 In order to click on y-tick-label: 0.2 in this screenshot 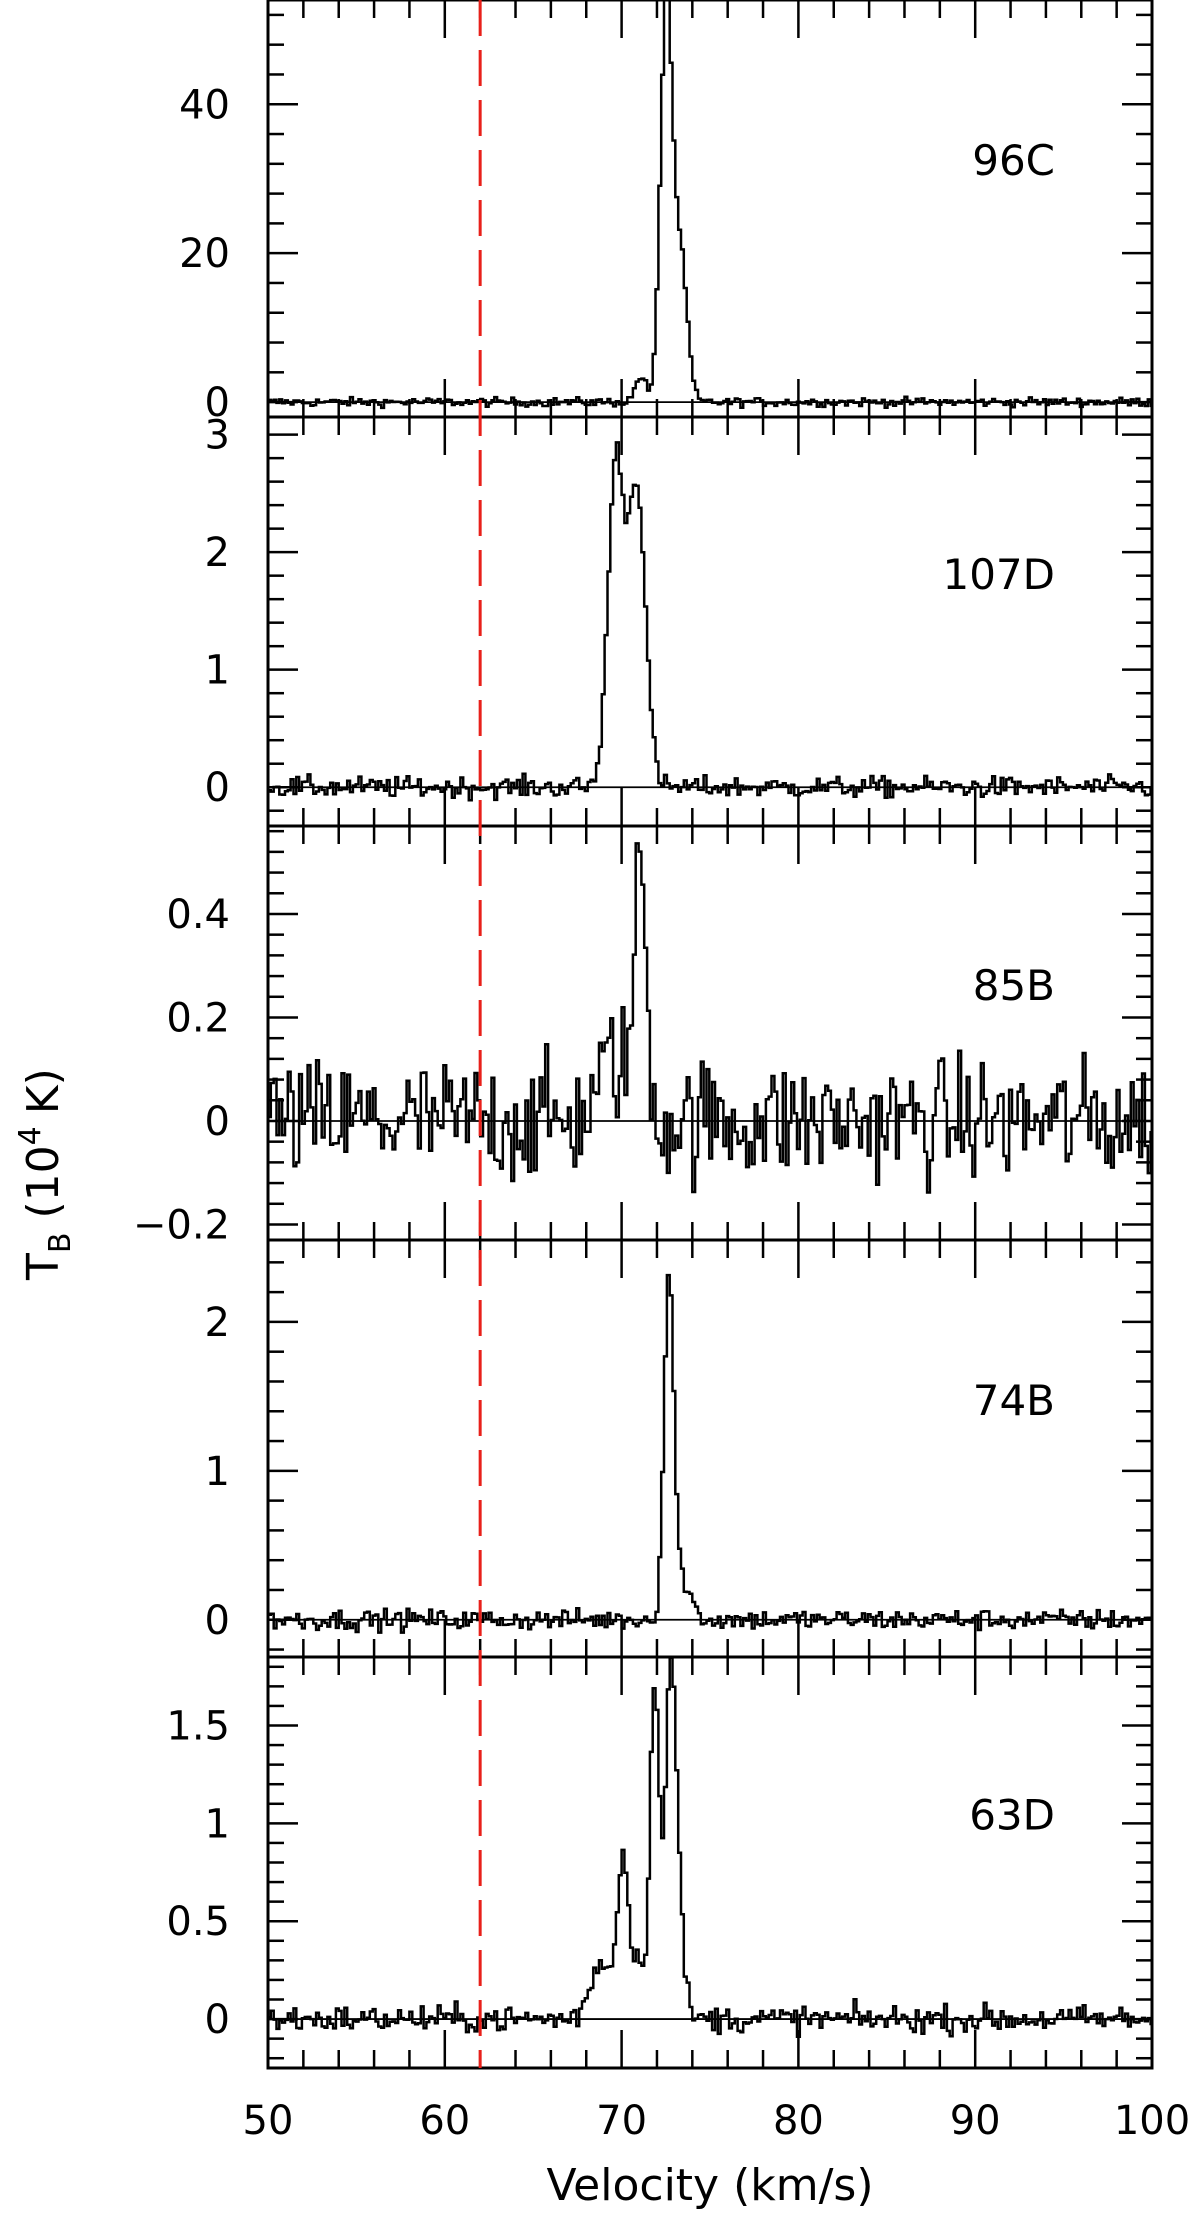, I will do `click(198, 1018)`.